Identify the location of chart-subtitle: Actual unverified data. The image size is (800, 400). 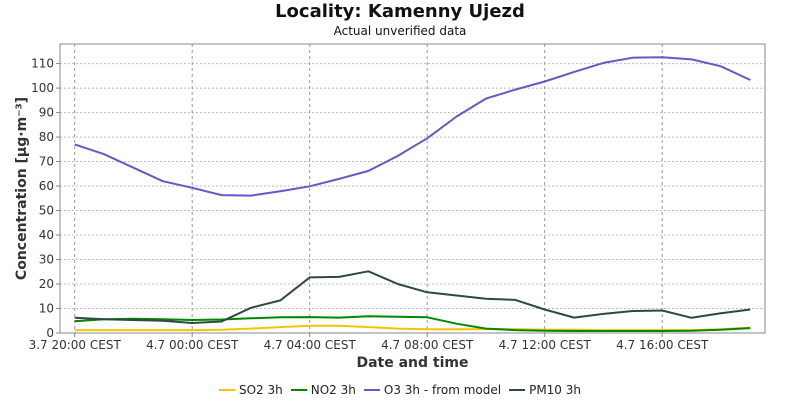
(400, 31).